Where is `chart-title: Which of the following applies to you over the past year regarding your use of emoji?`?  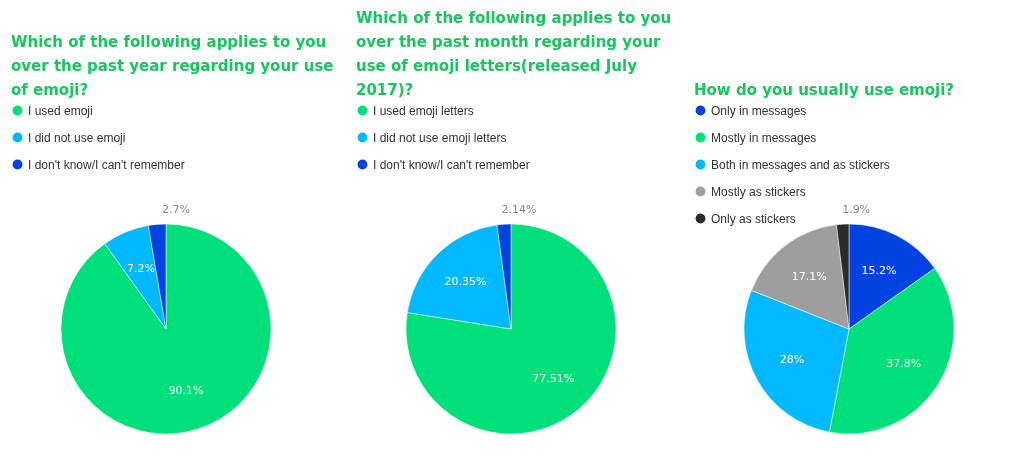
chart-title: Which of the following applies to you over the past year regarding your use of emoji? is located at coordinates (172, 66).